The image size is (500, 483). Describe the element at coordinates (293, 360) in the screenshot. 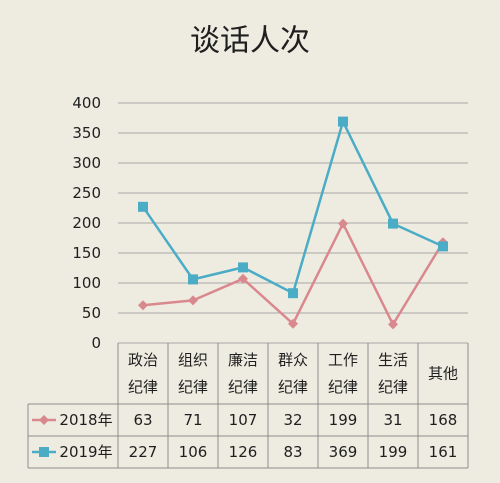

I see `category-label: 群众` at that location.